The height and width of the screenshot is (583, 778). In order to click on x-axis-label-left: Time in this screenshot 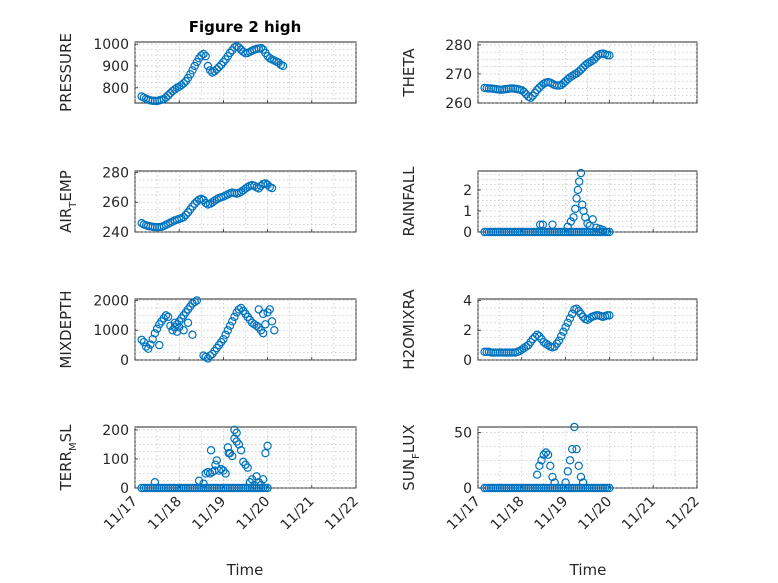, I will do `click(245, 570)`.